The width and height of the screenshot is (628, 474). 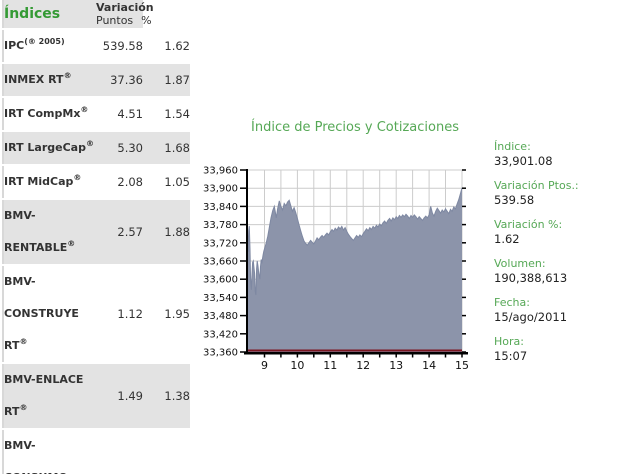 I want to click on variacion-pct: 1.55, so click(x=166, y=451).